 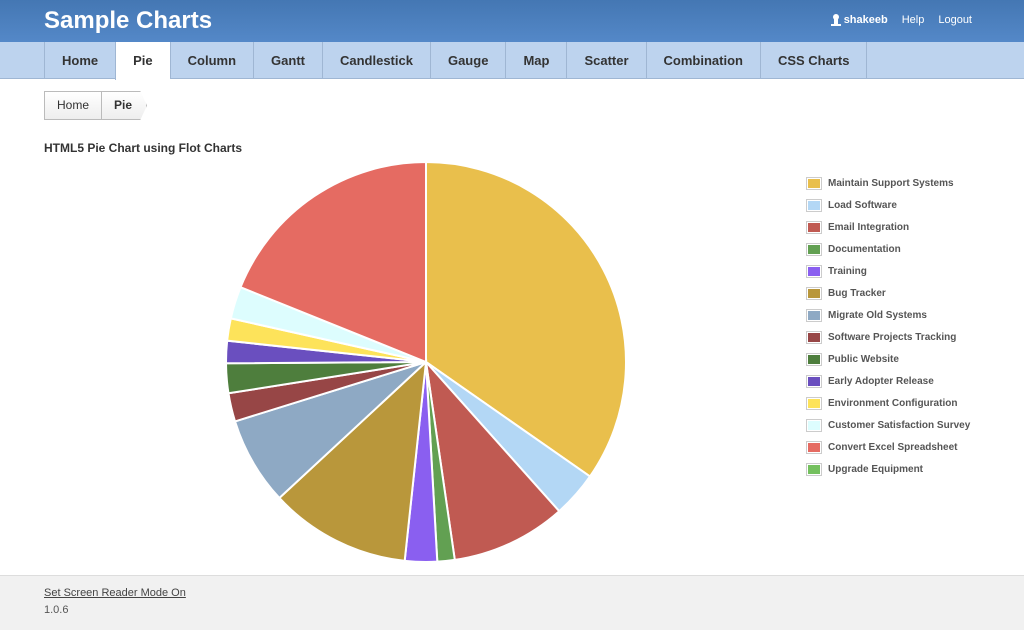 What do you see at coordinates (512, 21) in the screenshot?
I see `header: Sample Charts shakeeb Help Logout` at bounding box center [512, 21].